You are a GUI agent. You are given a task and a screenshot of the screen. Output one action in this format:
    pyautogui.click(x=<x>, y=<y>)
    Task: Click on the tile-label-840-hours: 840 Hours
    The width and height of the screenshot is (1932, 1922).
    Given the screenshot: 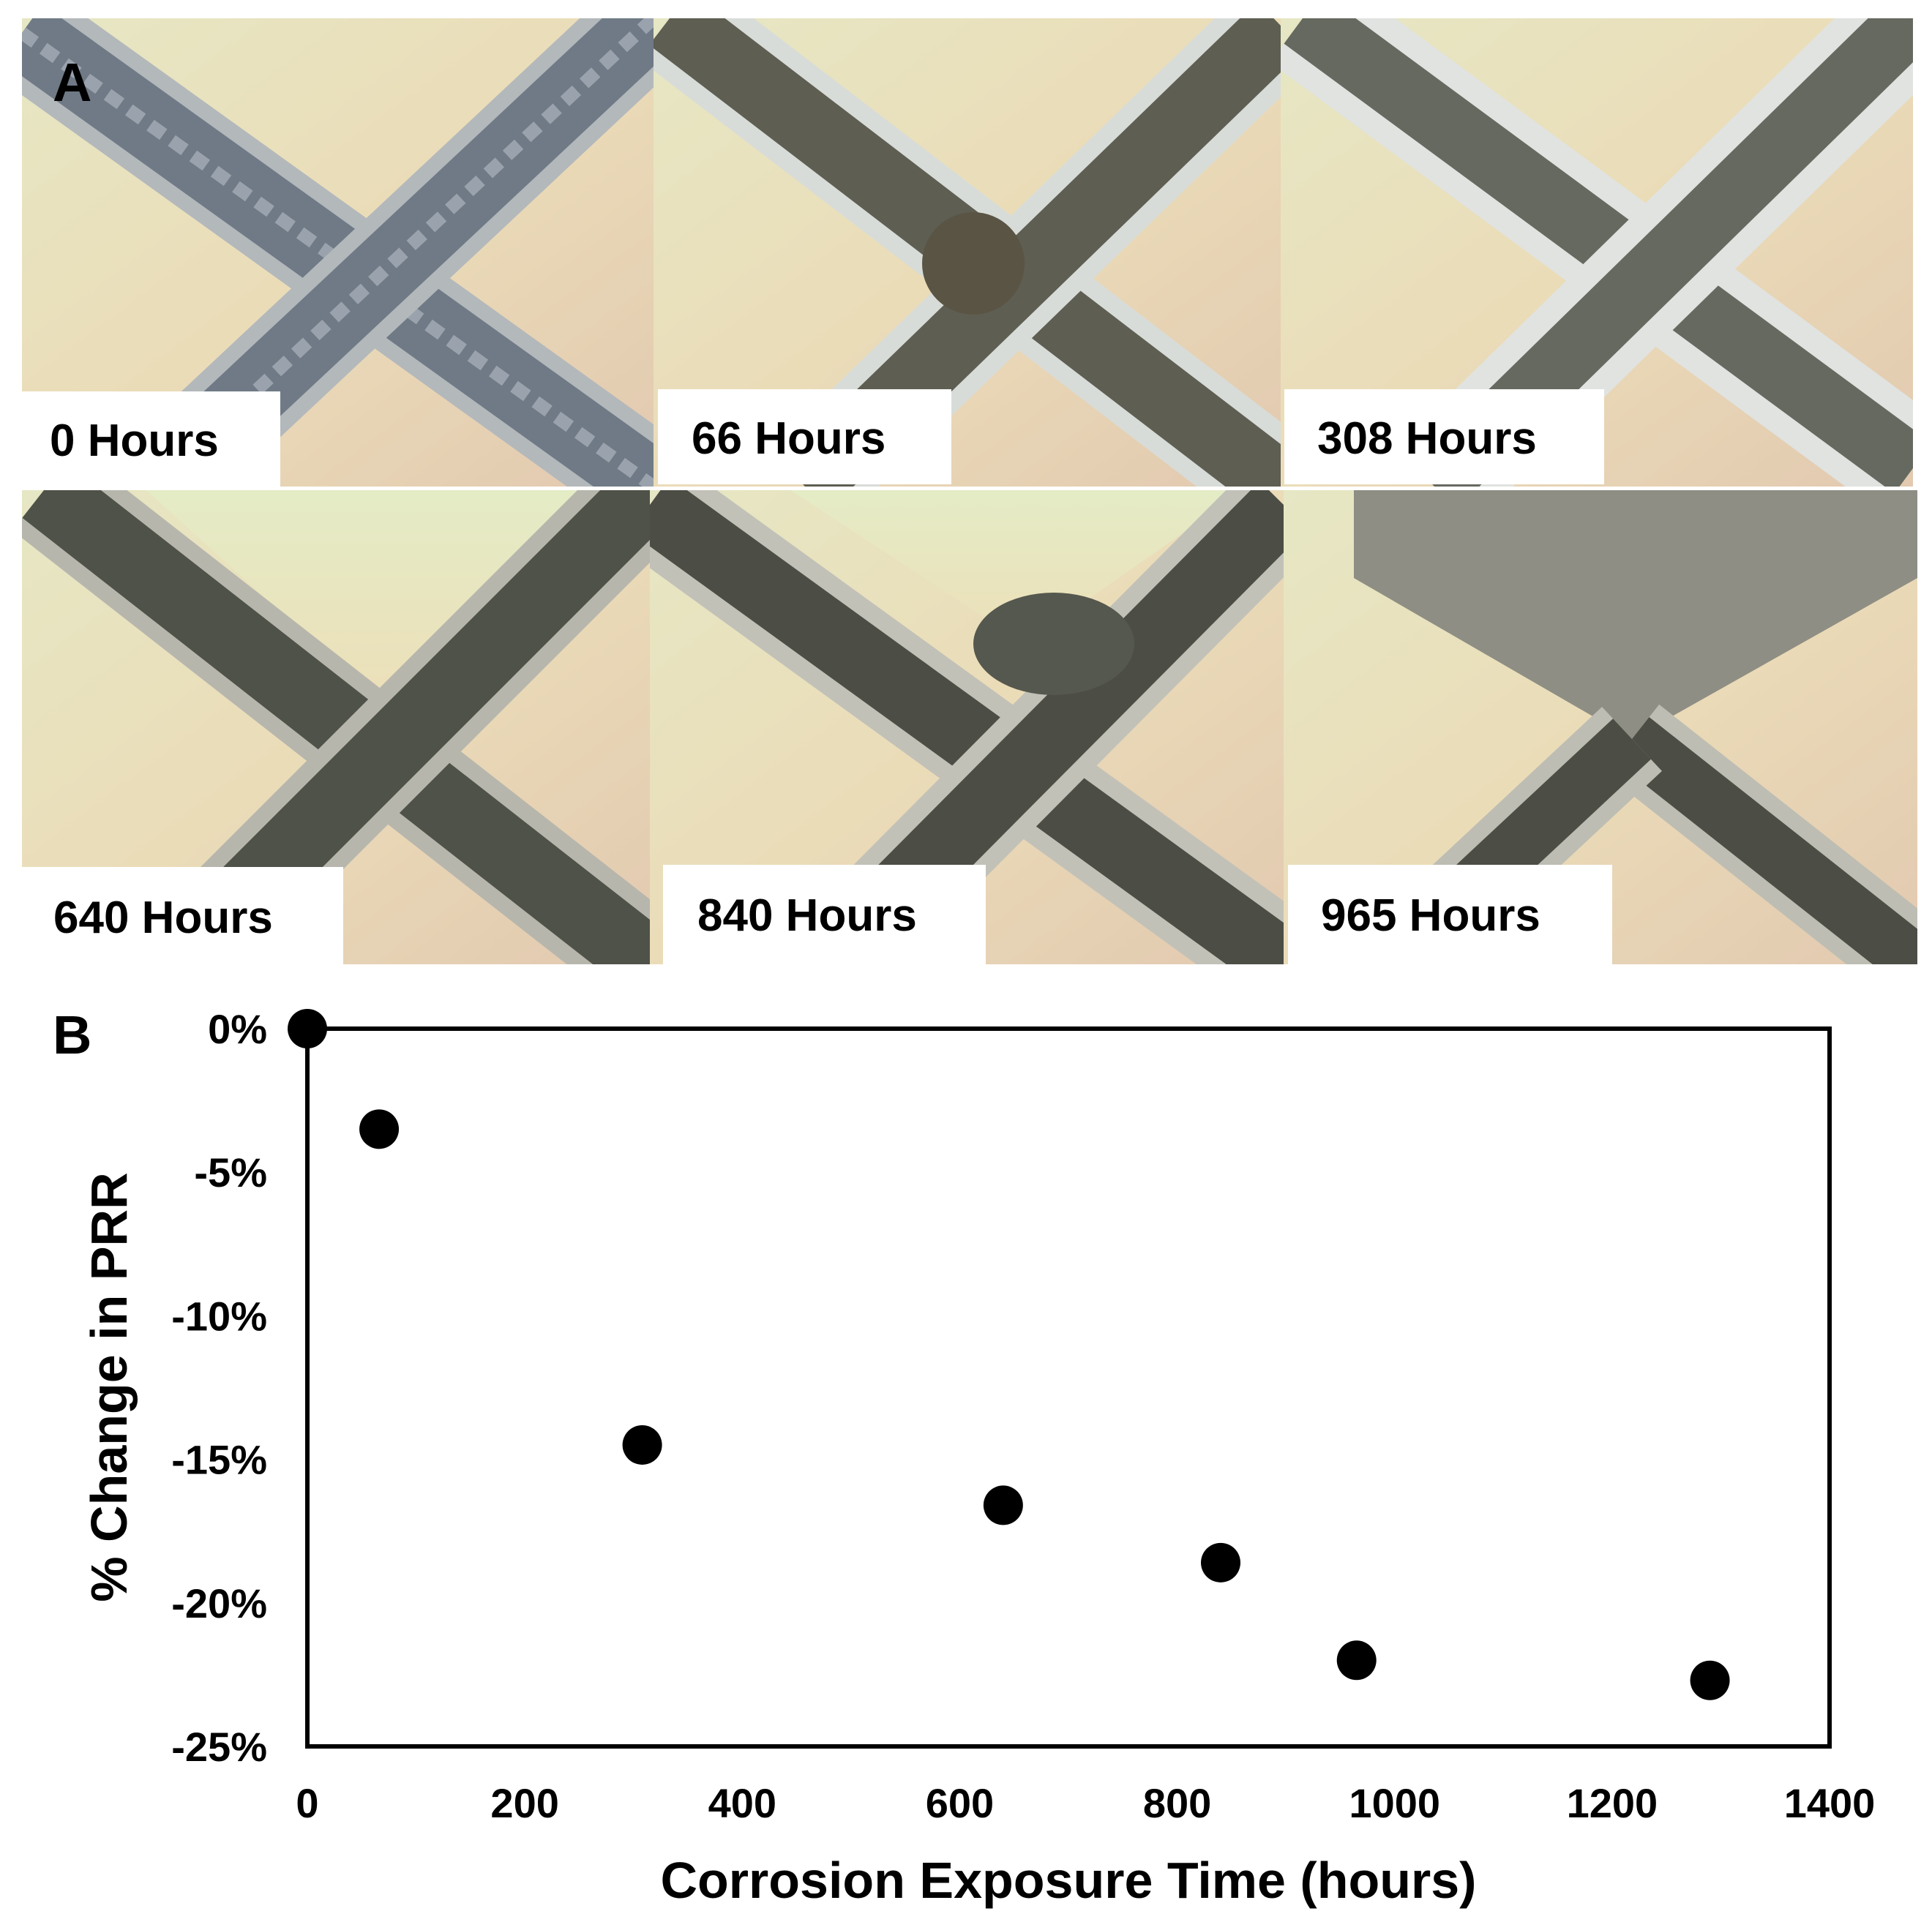 What is the action you would take?
    pyautogui.click(x=807, y=915)
    